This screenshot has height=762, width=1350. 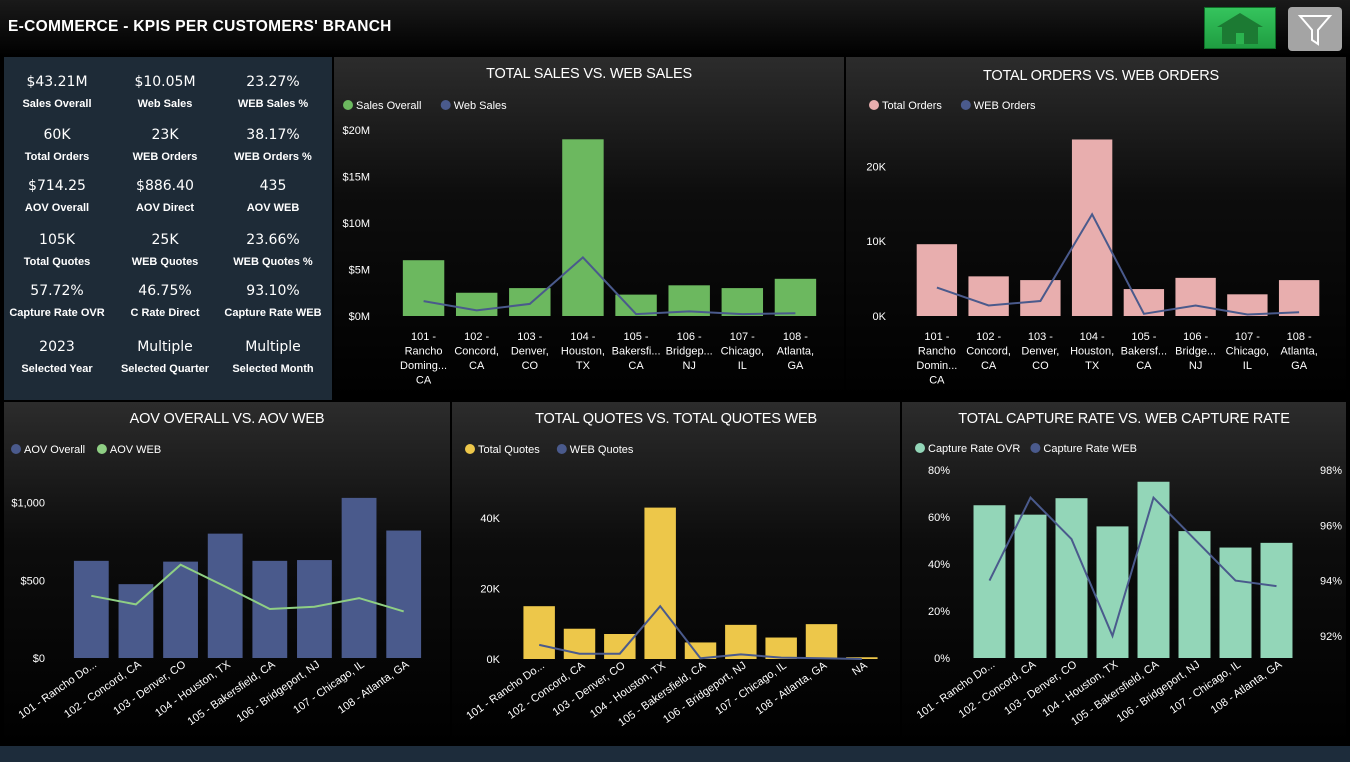 I want to click on panel-capture: TOTAL CAPTURE RATE VS. WEB CAPTURE RATE, so click(x=1124, y=574).